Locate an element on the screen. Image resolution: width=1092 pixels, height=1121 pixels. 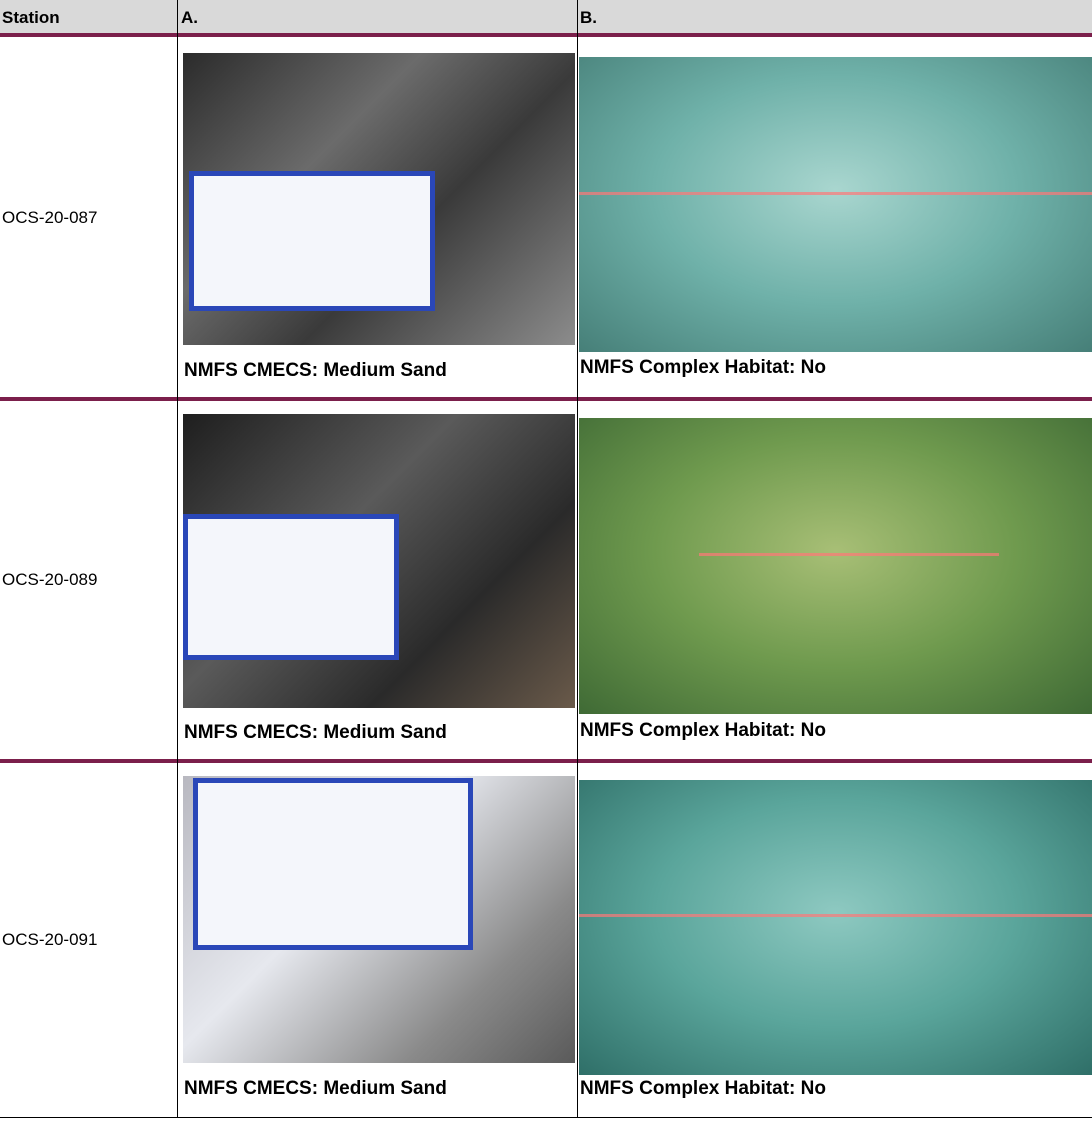
header-row is located at coordinates (546, 16).